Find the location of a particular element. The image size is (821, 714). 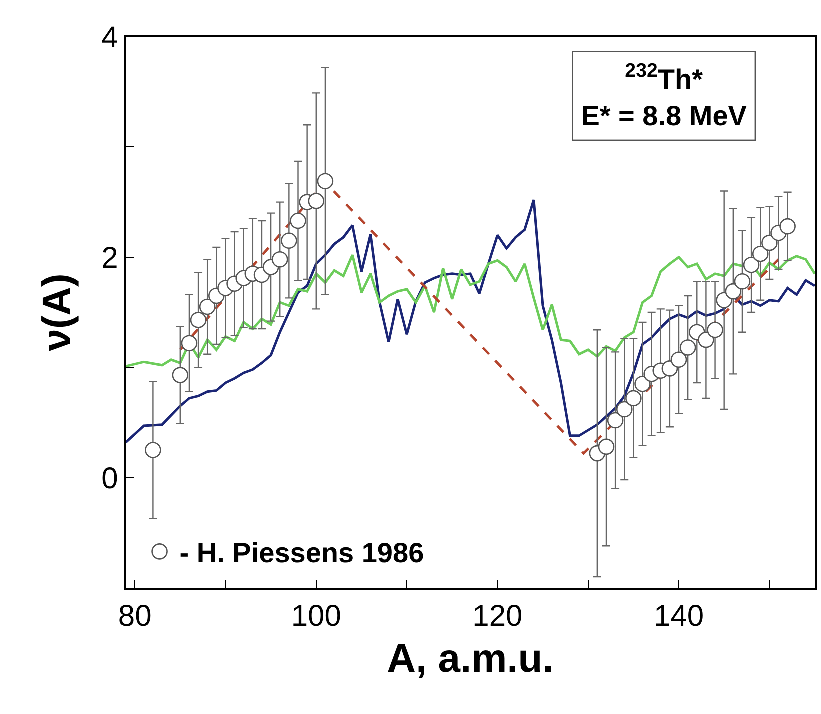

y-axis-title: ν(A) is located at coordinates (58, 313).